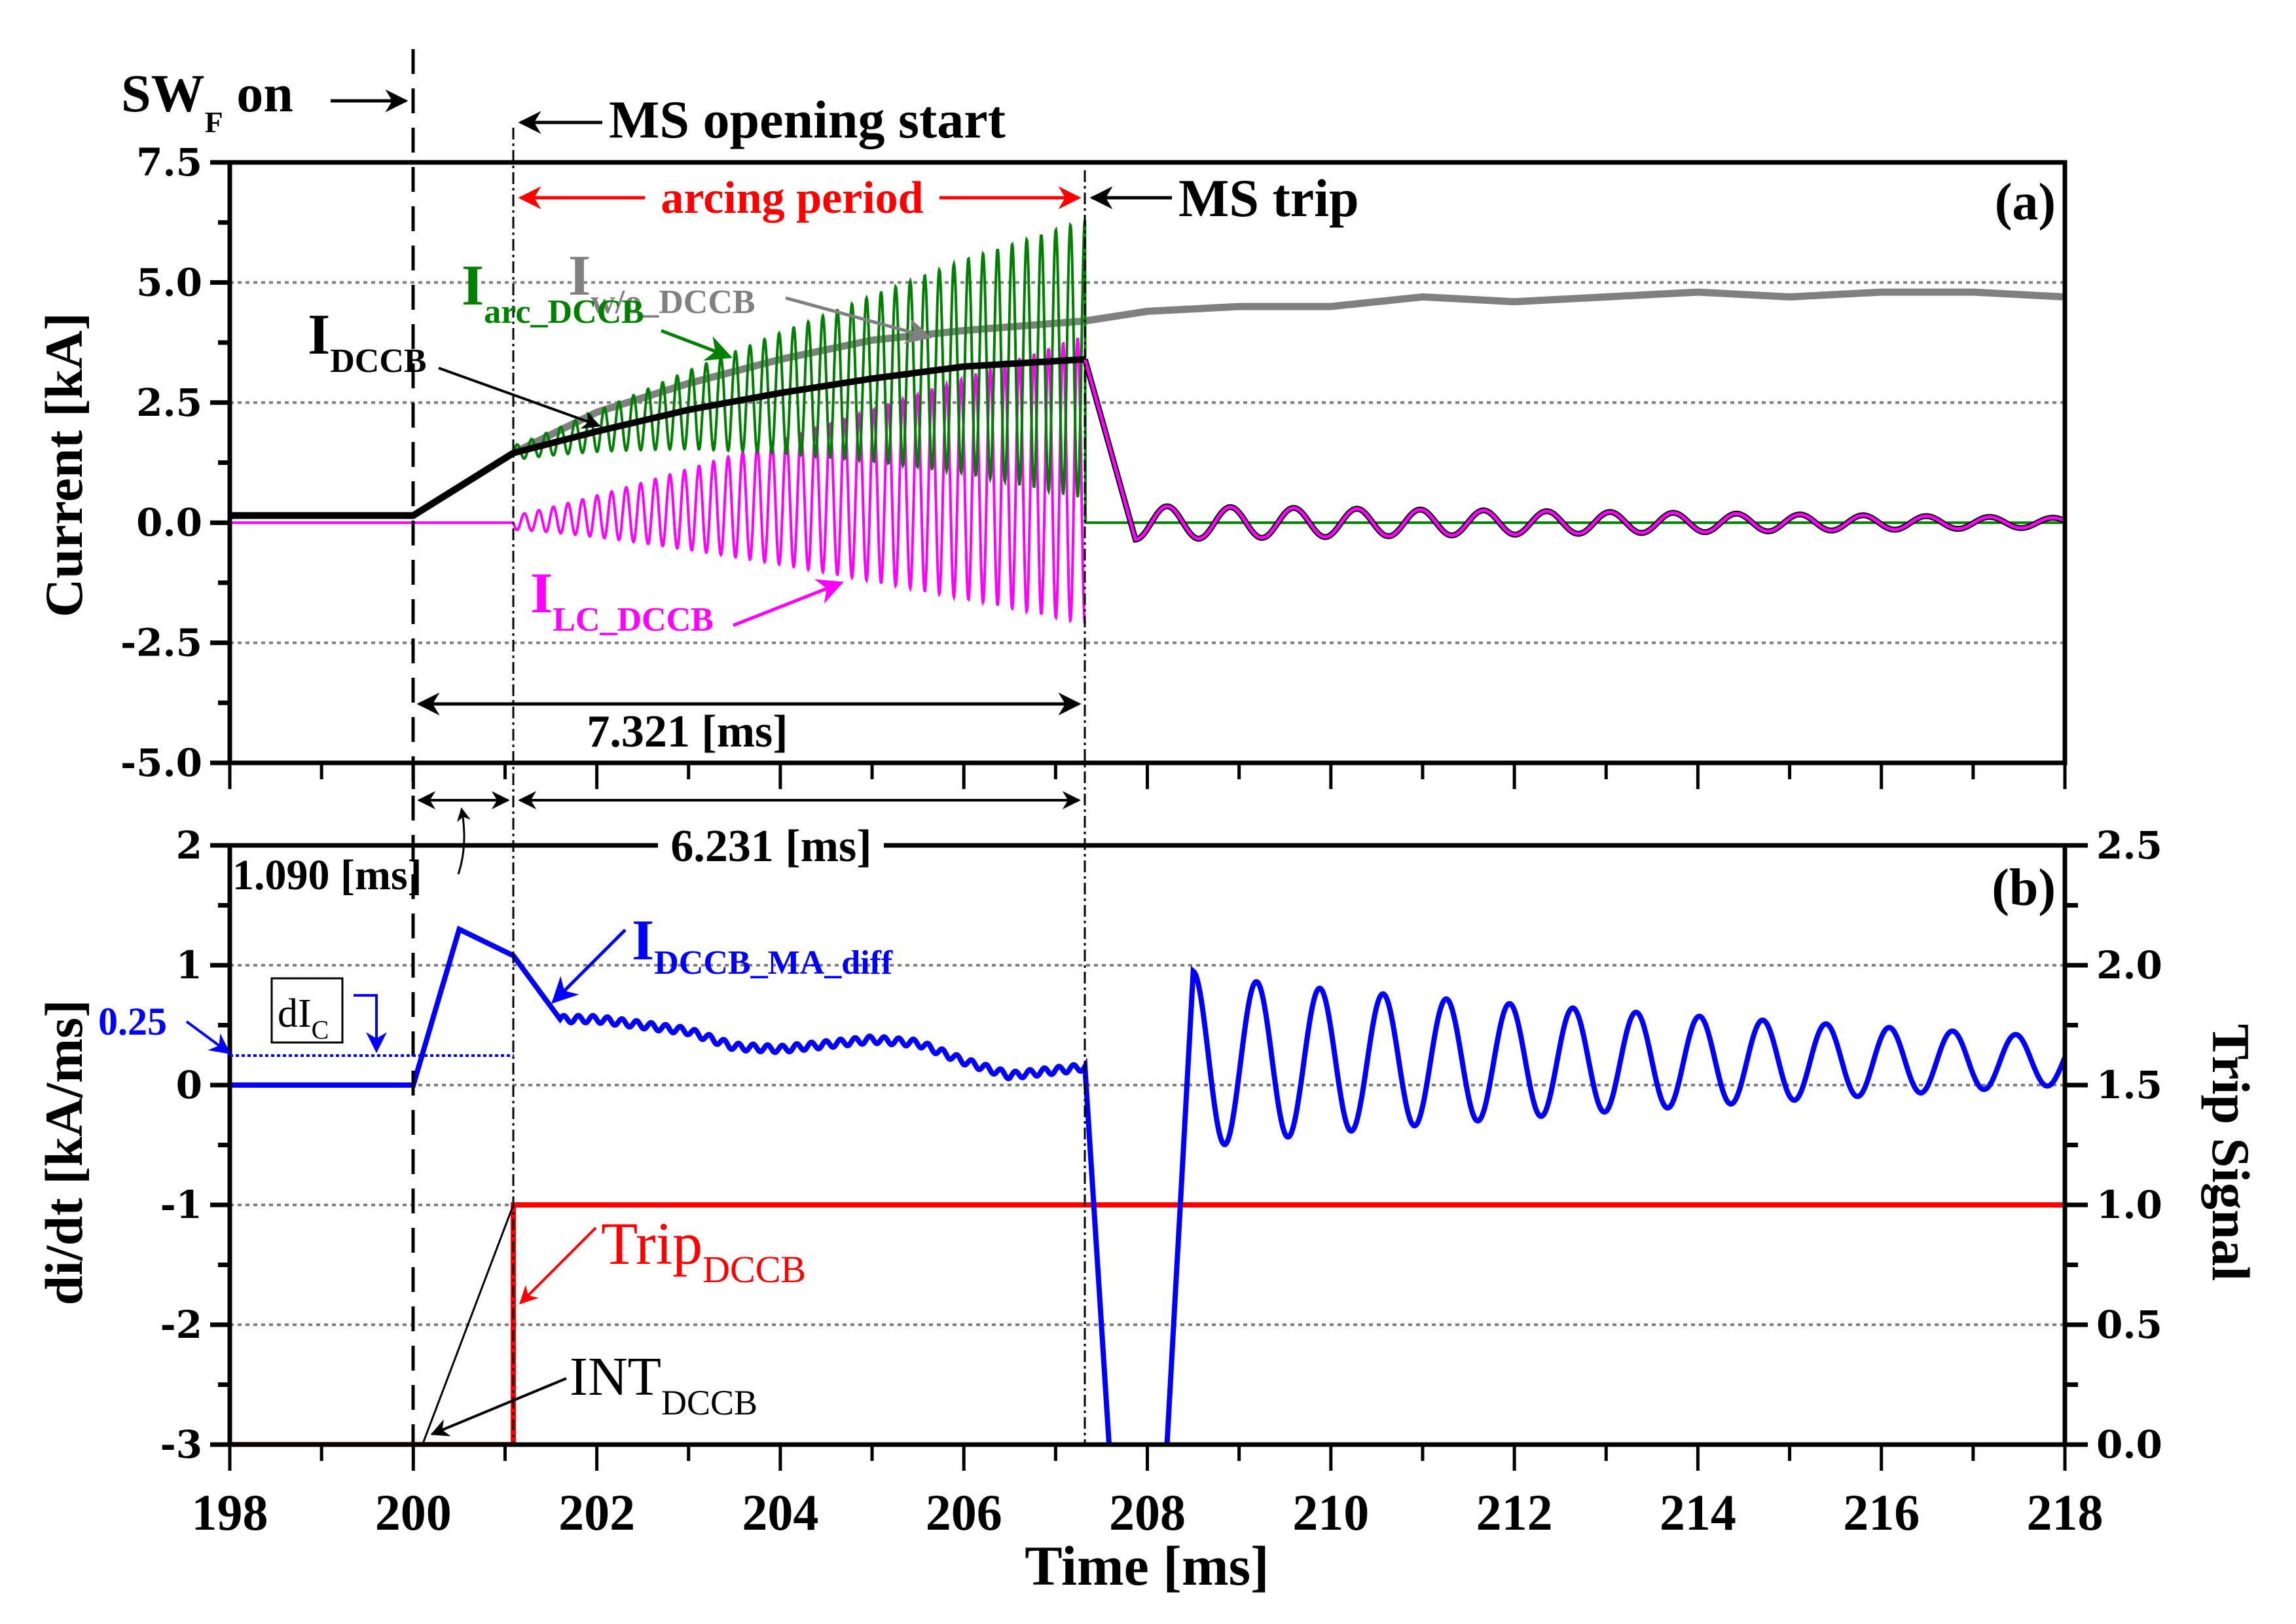  I want to click on series-i-lc-dccb-line, so click(658, 480).